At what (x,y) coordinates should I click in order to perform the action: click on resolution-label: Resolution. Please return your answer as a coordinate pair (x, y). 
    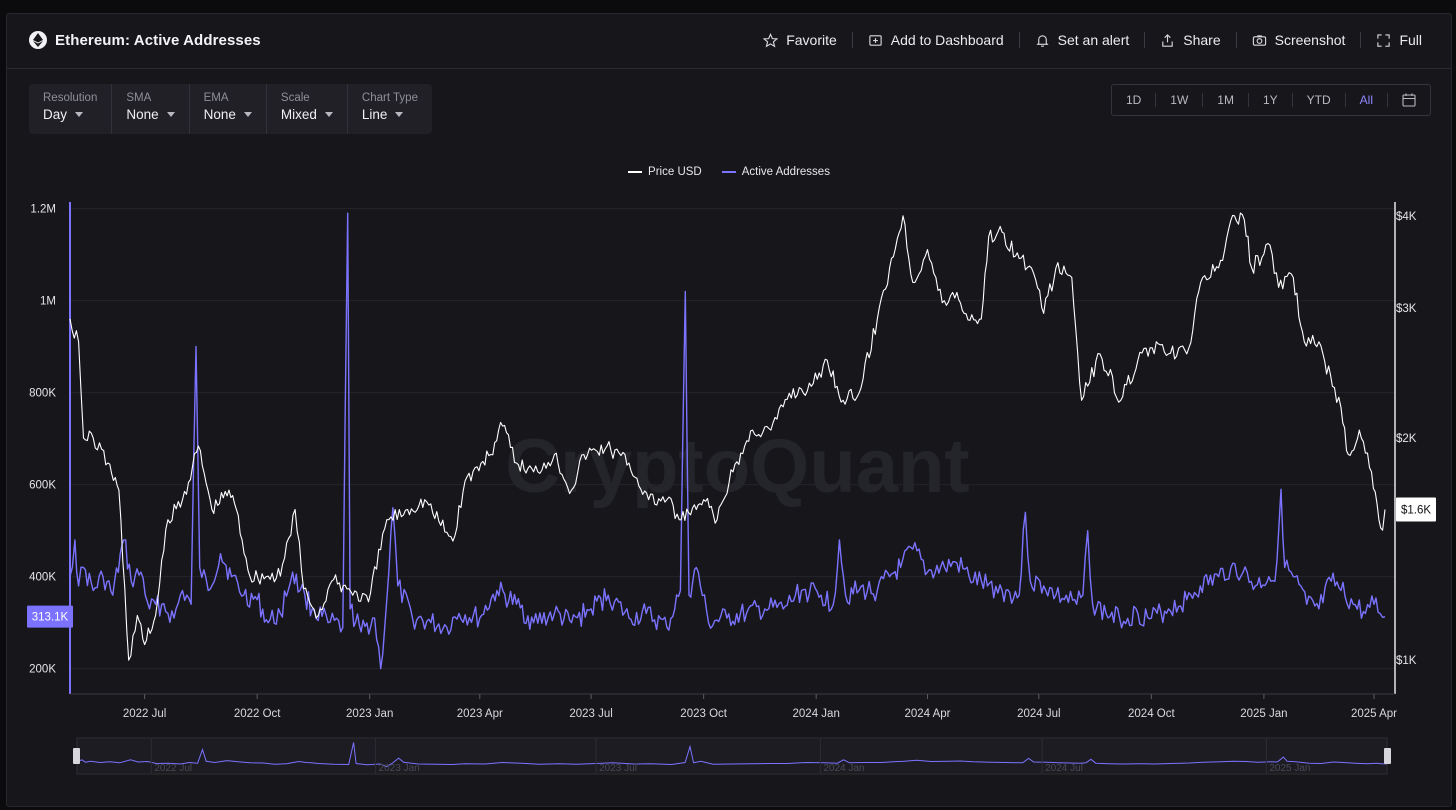
    Looking at the image, I should click on (70, 98).